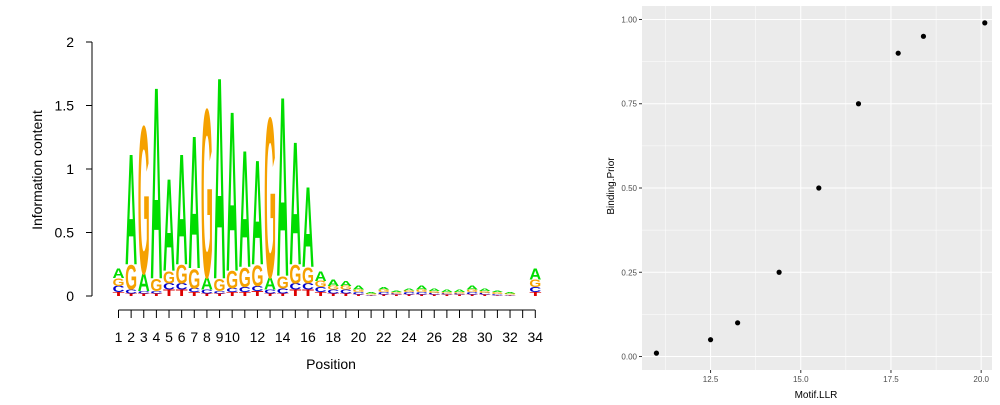 This screenshot has height=405, width=1000. What do you see at coordinates (629, 104) in the screenshot?
I see `scatter-y-tick-label: 0.75` at bounding box center [629, 104].